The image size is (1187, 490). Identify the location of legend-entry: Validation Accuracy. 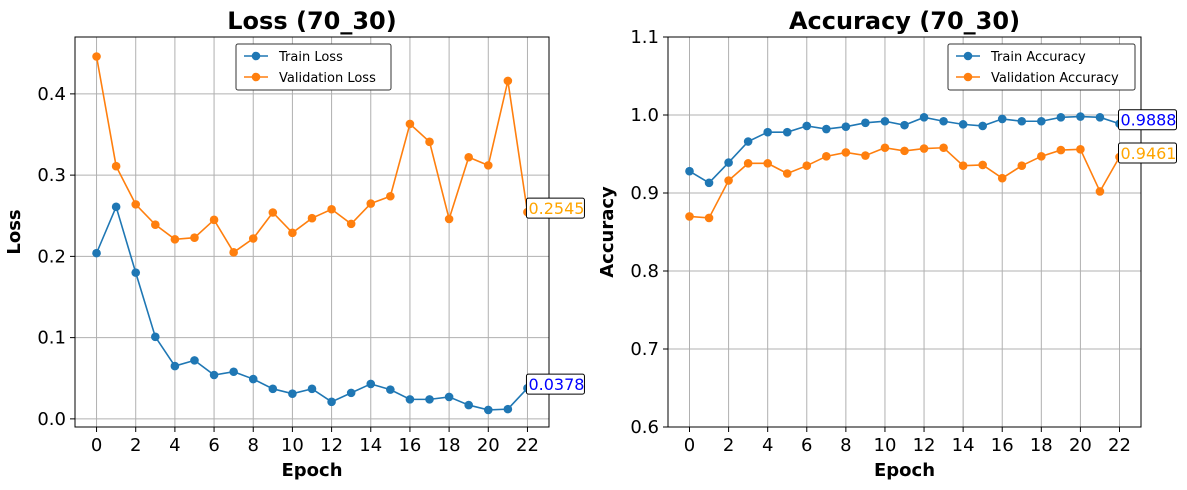
(1055, 78).